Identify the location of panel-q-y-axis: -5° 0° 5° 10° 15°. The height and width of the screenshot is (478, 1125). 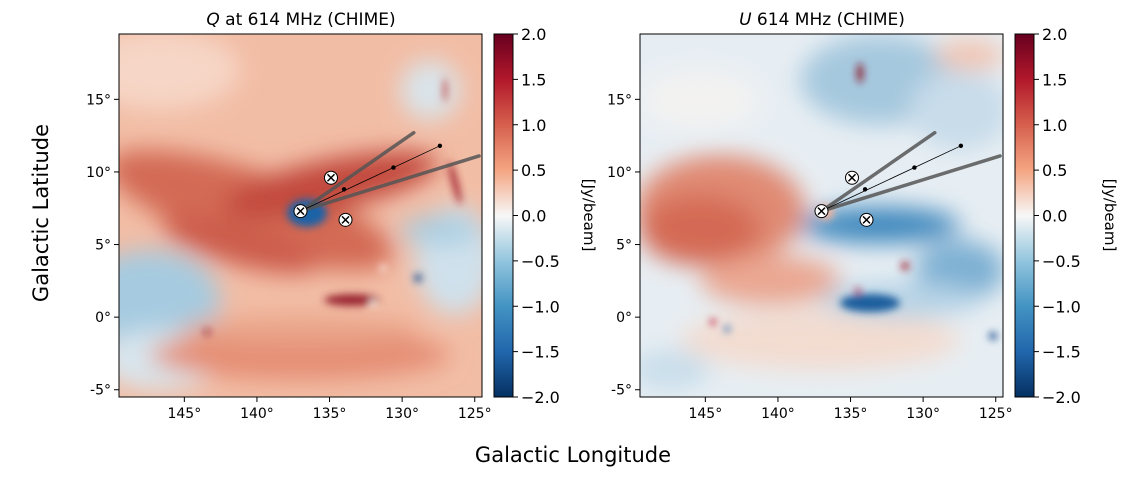
(102, 245).